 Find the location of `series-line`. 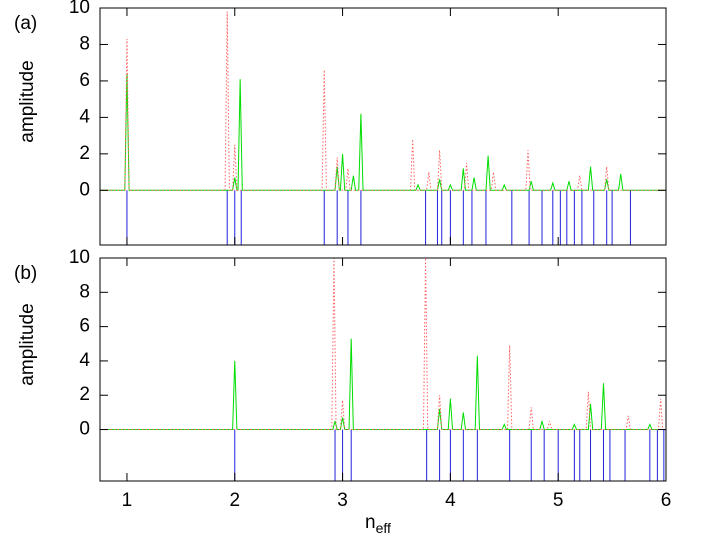

series-line is located at coordinates (383, 384).